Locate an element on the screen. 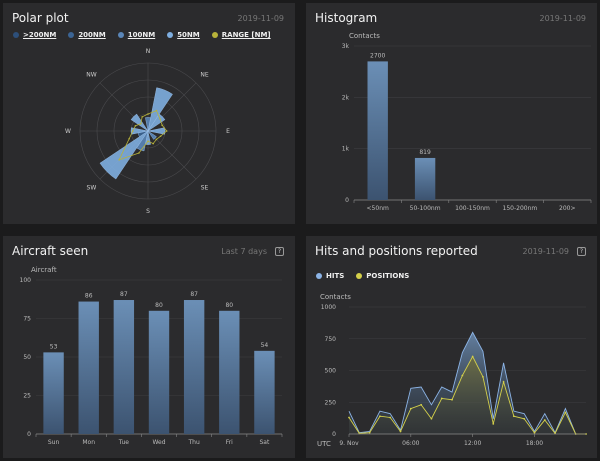 The height and width of the screenshot is (461, 600). polar-legend: >200NM 200NM 100NM 50NM RANGE [NM] is located at coordinates (148, 35).